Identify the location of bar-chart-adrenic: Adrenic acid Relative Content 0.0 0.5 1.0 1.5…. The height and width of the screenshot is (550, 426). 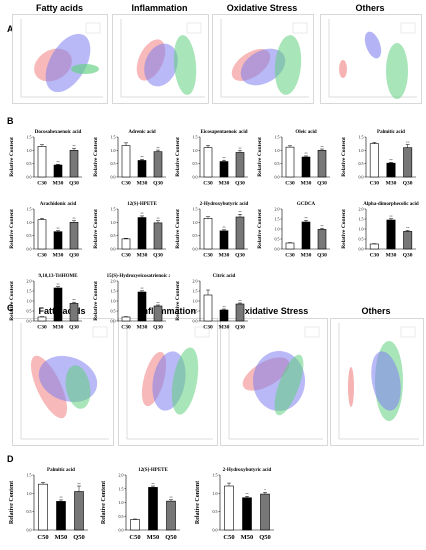
(129, 158).